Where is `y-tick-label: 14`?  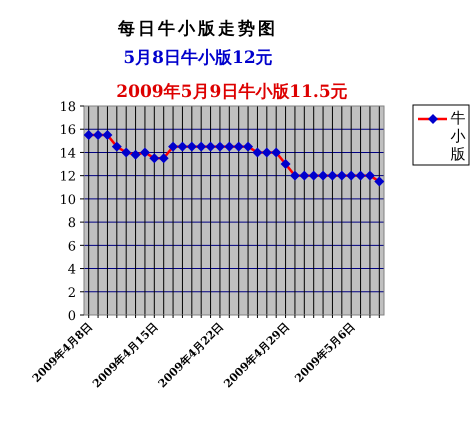 y-tick-label: 14 is located at coordinates (67, 154).